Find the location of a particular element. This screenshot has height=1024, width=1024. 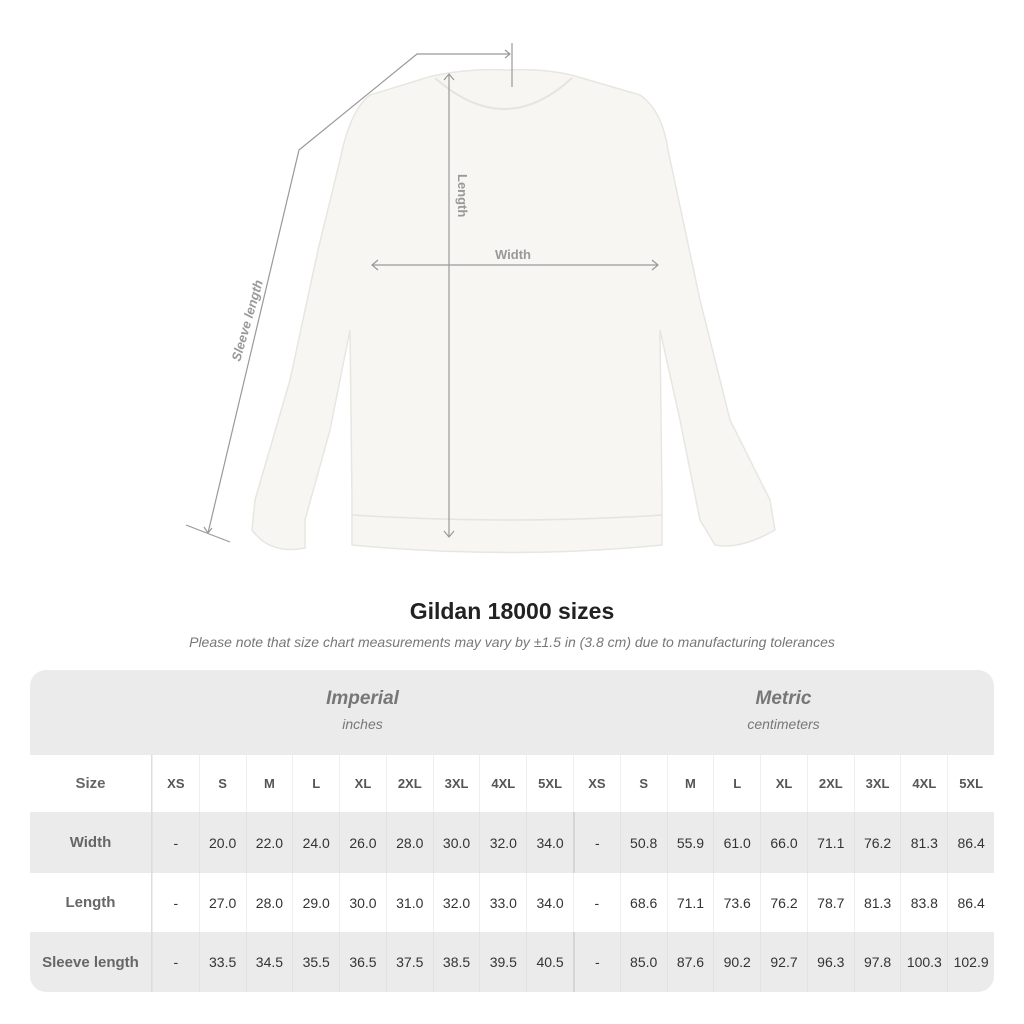

imperial-cell: 33.0 is located at coordinates (502, 902).